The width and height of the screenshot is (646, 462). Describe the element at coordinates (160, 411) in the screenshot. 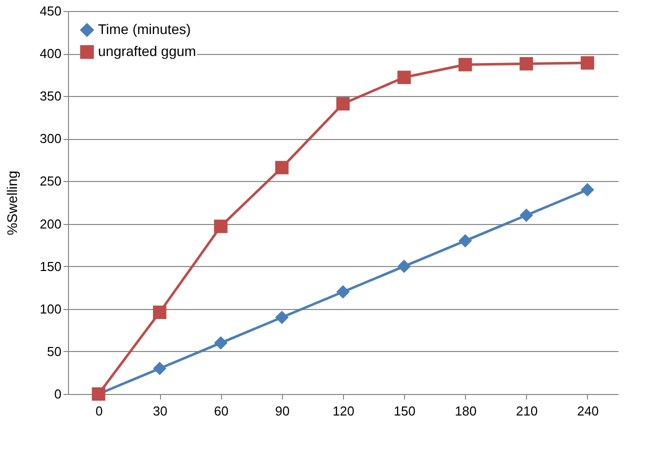

I see `x-tick-label: 30` at that location.